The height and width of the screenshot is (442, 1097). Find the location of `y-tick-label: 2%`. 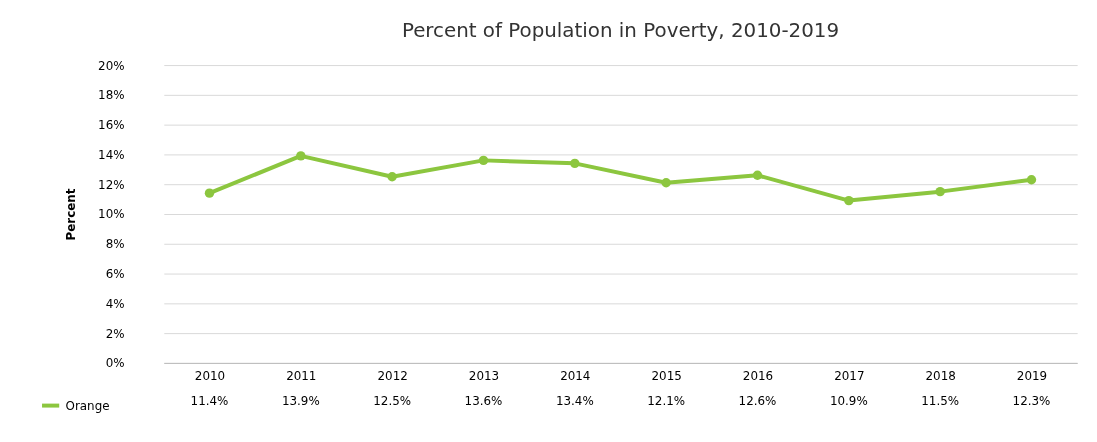

y-tick-label: 2% is located at coordinates (115, 333).